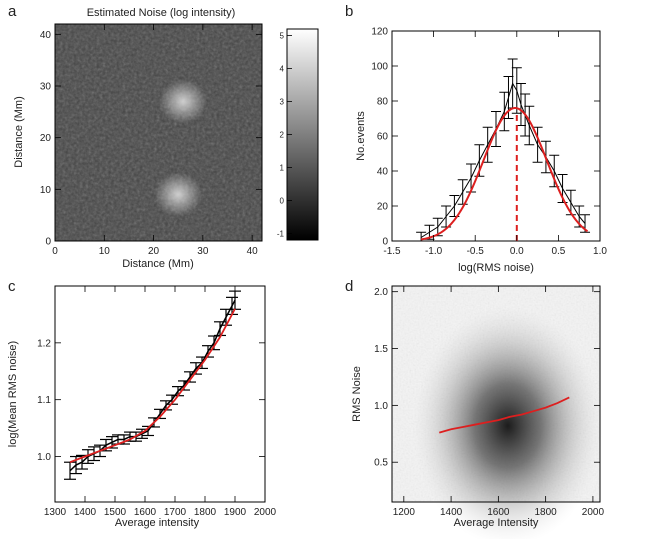  What do you see at coordinates (558, 251) in the screenshot?
I see `chart-b-xtick-label: 0.5` at bounding box center [558, 251].